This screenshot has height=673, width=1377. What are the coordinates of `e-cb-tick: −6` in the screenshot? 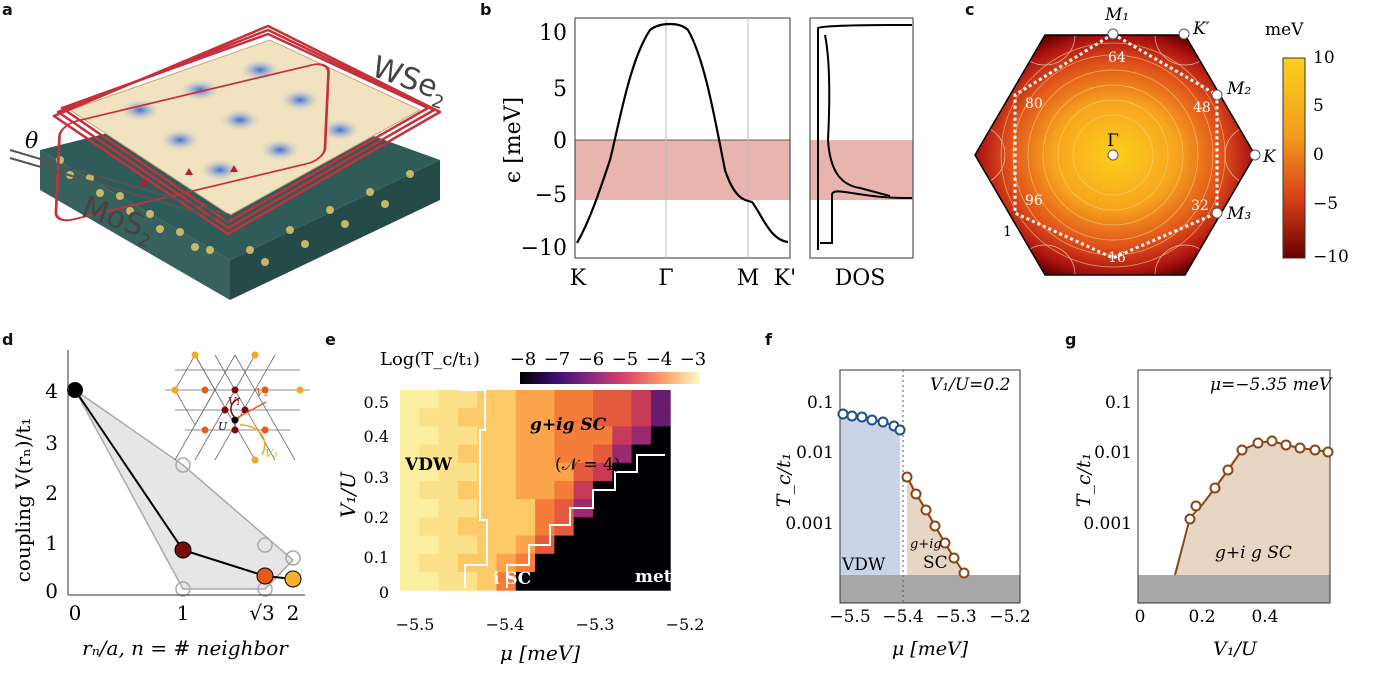 It's located at (591, 359).